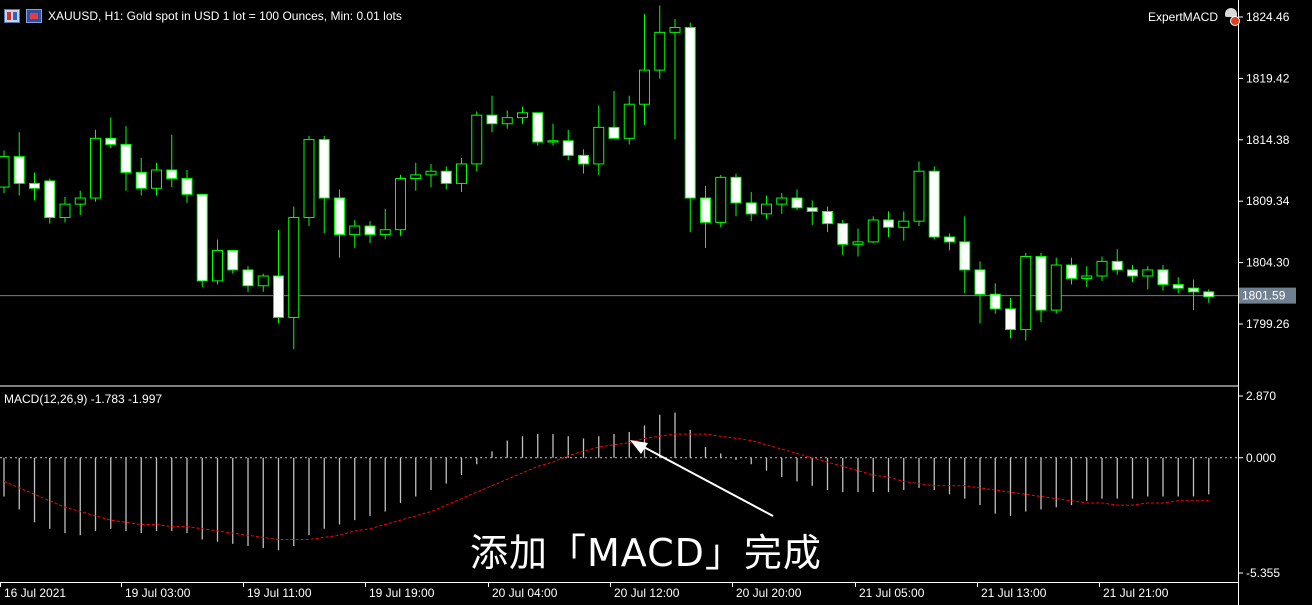 This screenshot has height=605, width=1312. I want to click on time-tick-label: 20 Jul 20:00, so click(769, 593).